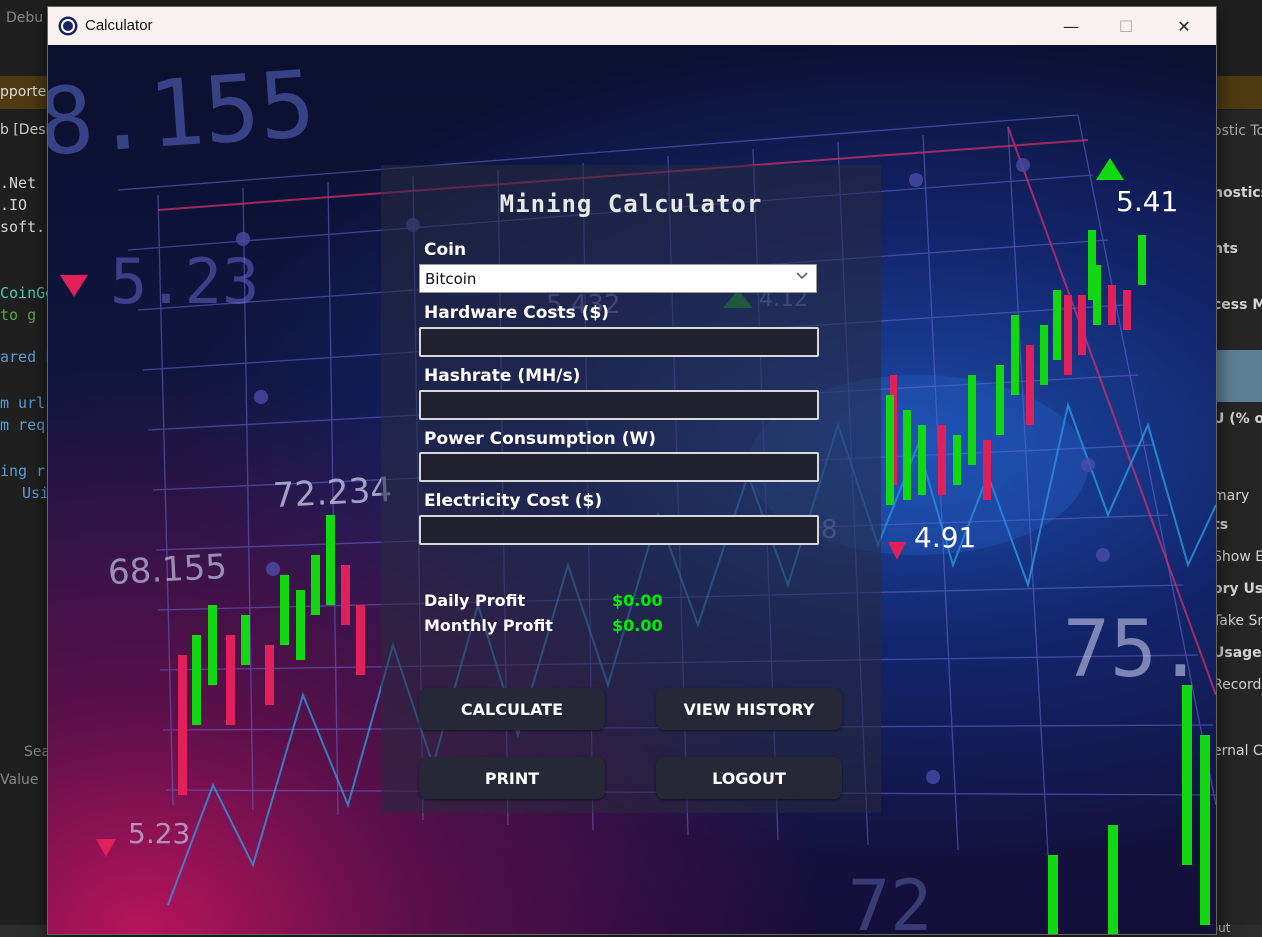 This screenshot has width=1262, height=937. Describe the element at coordinates (1237, 751) in the screenshot. I see `diag-item: ernal Co` at that location.